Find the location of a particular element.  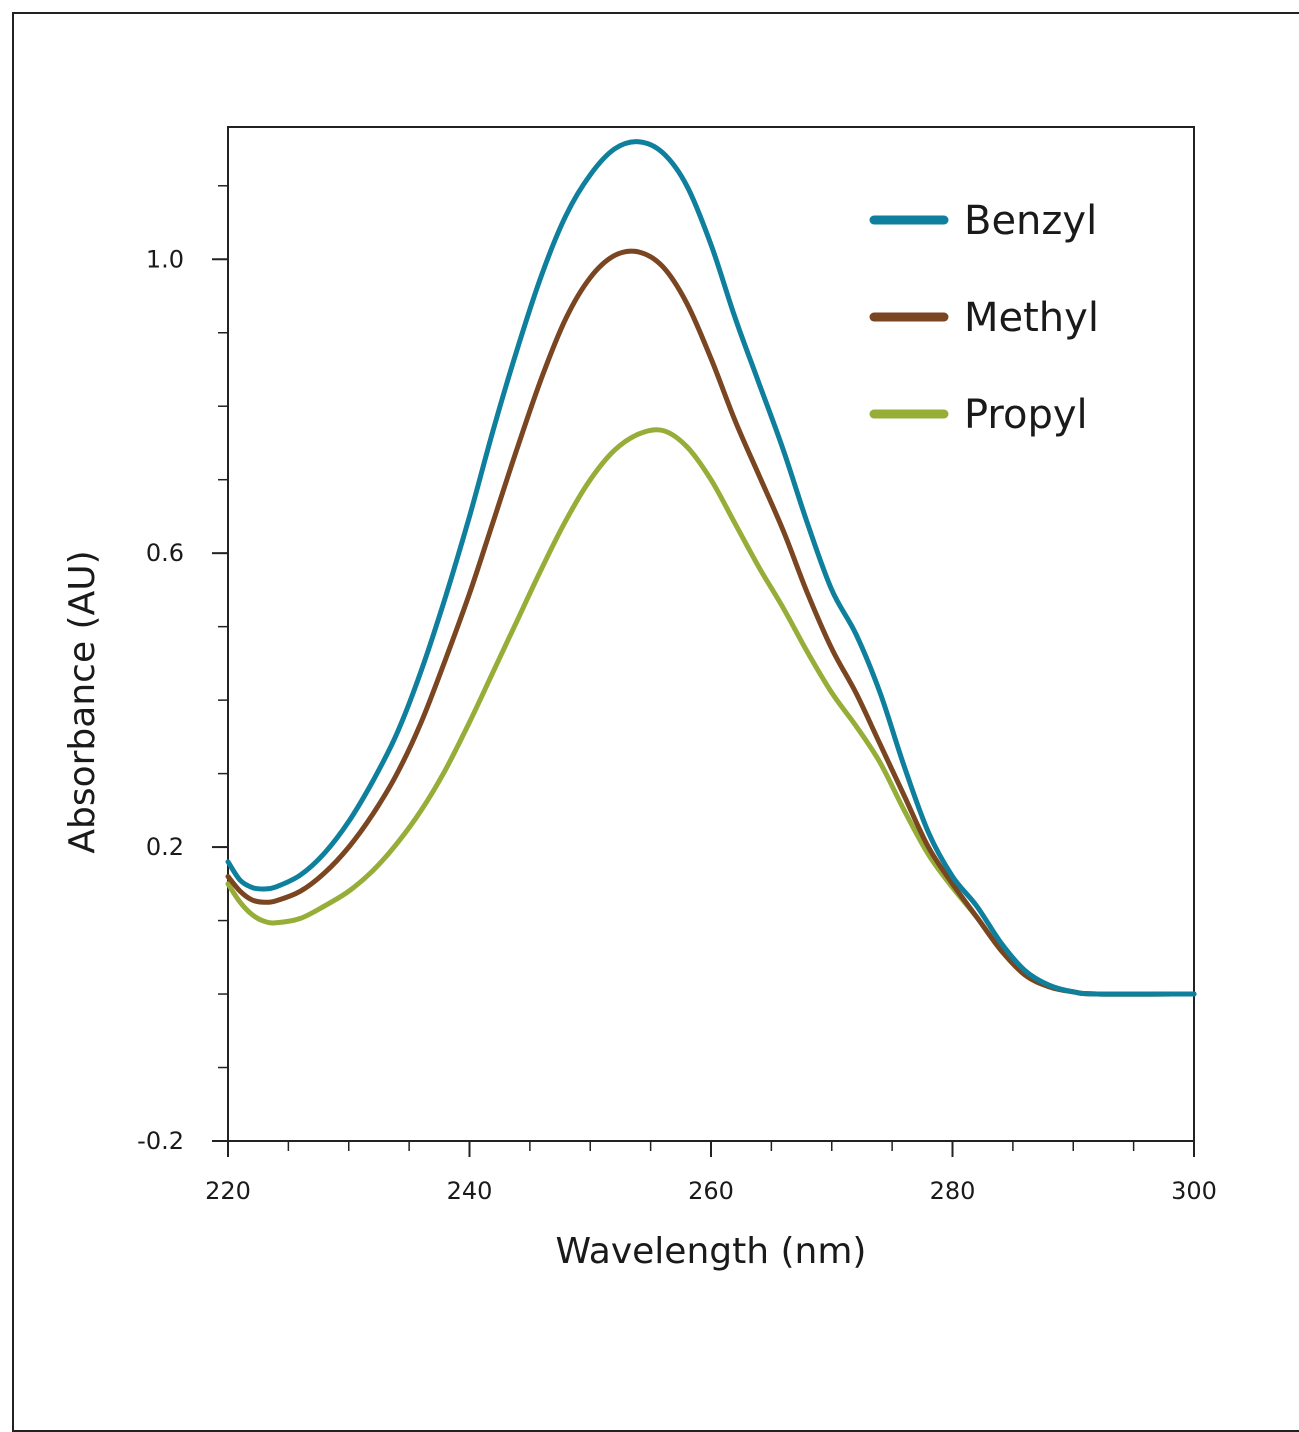

y-tick-label: 1.0 is located at coordinates (165, 259).